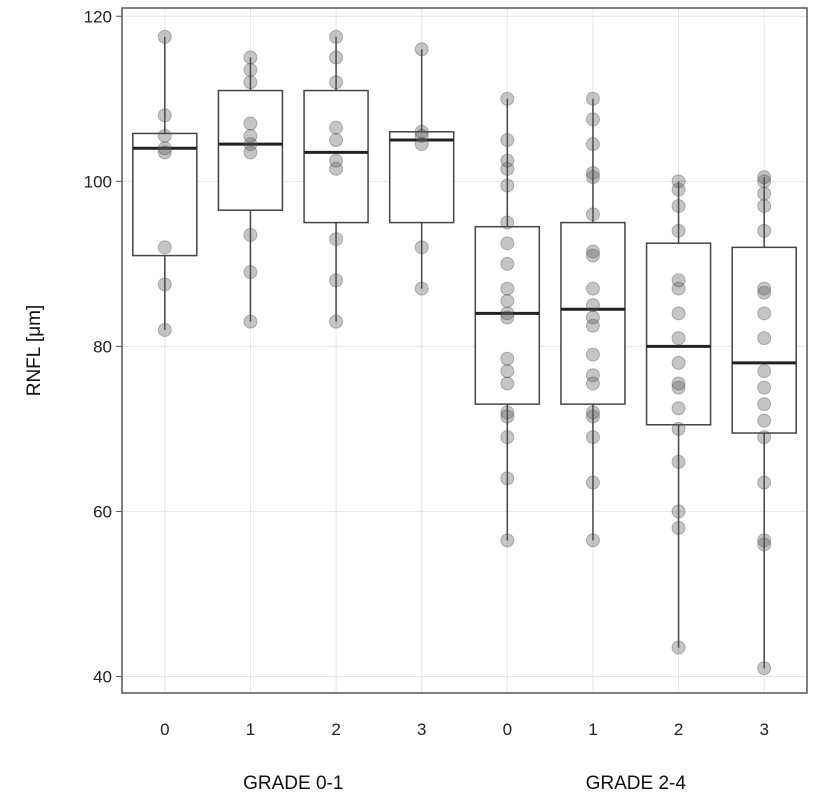 This screenshot has width=822, height=800. What do you see at coordinates (98, 181) in the screenshot?
I see `y-tick-label: 100` at bounding box center [98, 181].